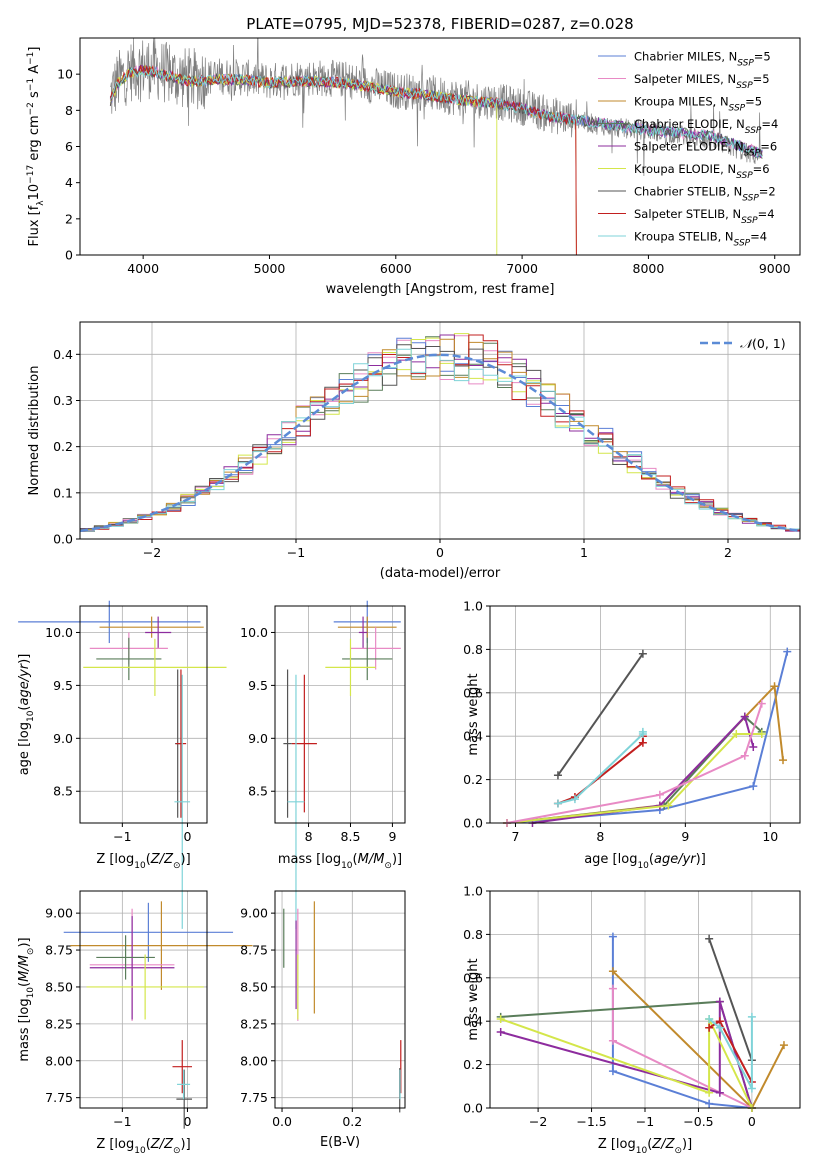 This screenshot has width=819, height=1170. What do you see at coordinates (115, 1144) in the screenshot?
I see `label-part: Z [log` at bounding box center [115, 1144].